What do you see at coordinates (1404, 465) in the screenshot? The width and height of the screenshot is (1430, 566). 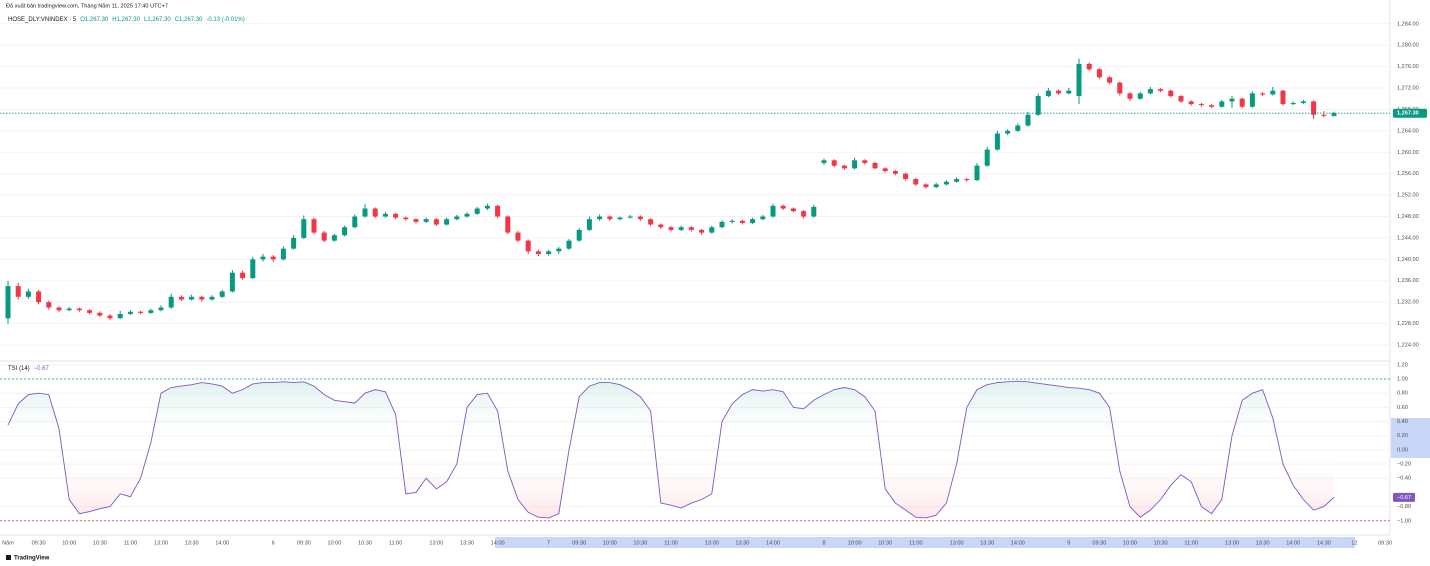 I see `y-tick-label: −0.20` at bounding box center [1404, 465].